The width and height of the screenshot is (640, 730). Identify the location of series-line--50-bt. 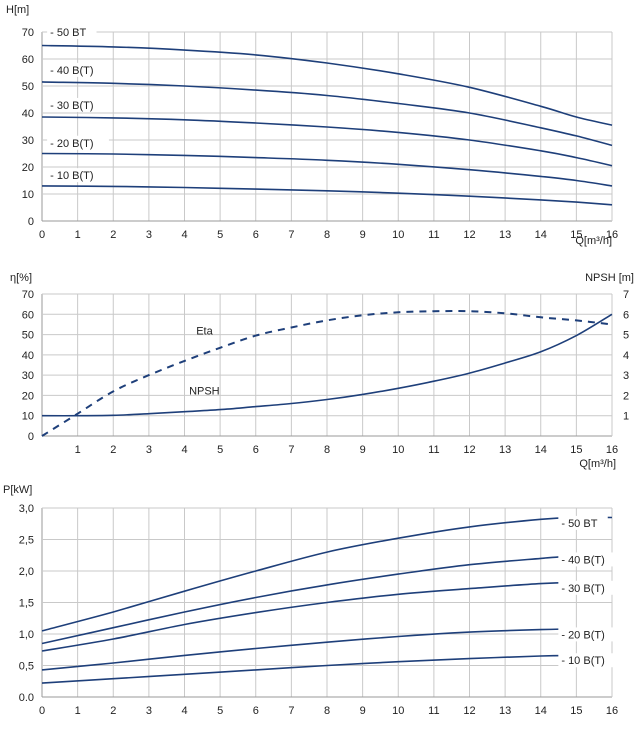
(327, 85).